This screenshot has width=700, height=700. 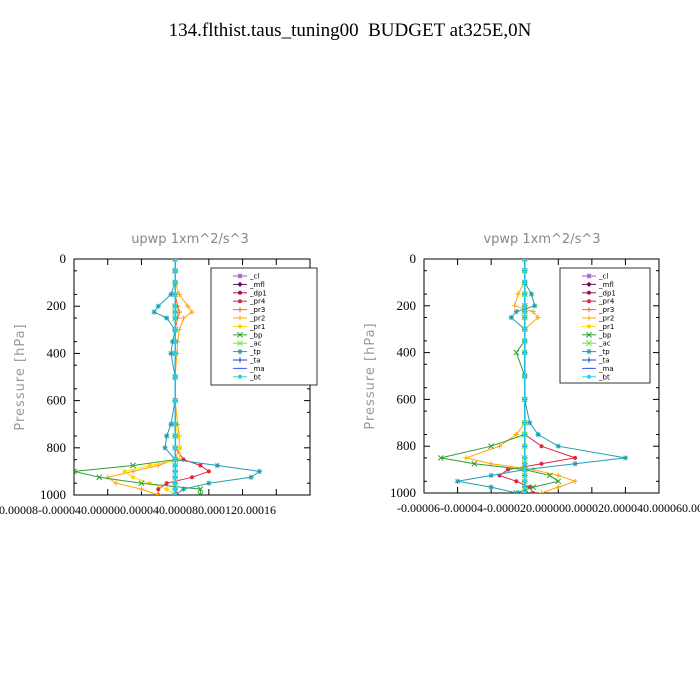 I want to click on series-bp, so click(x=499, y=376).